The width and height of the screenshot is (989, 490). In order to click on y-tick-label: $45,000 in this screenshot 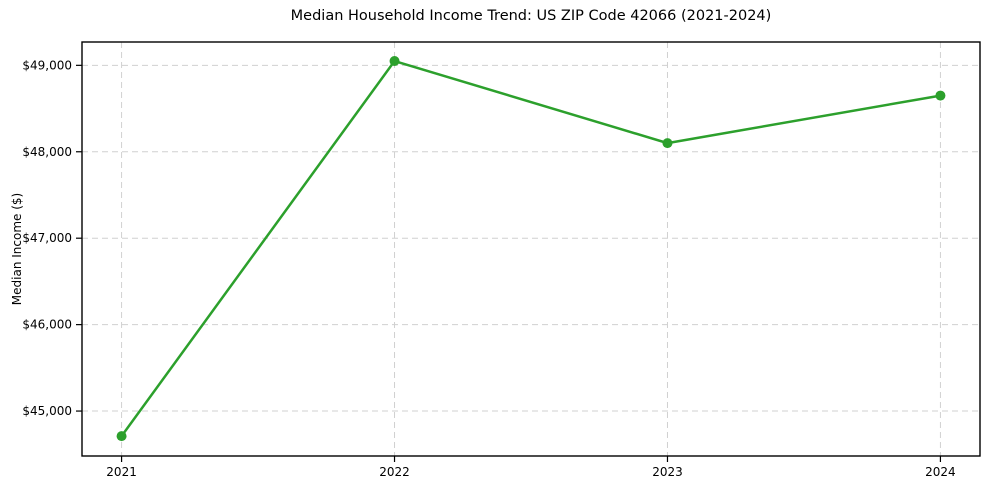, I will do `click(47, 411)`.